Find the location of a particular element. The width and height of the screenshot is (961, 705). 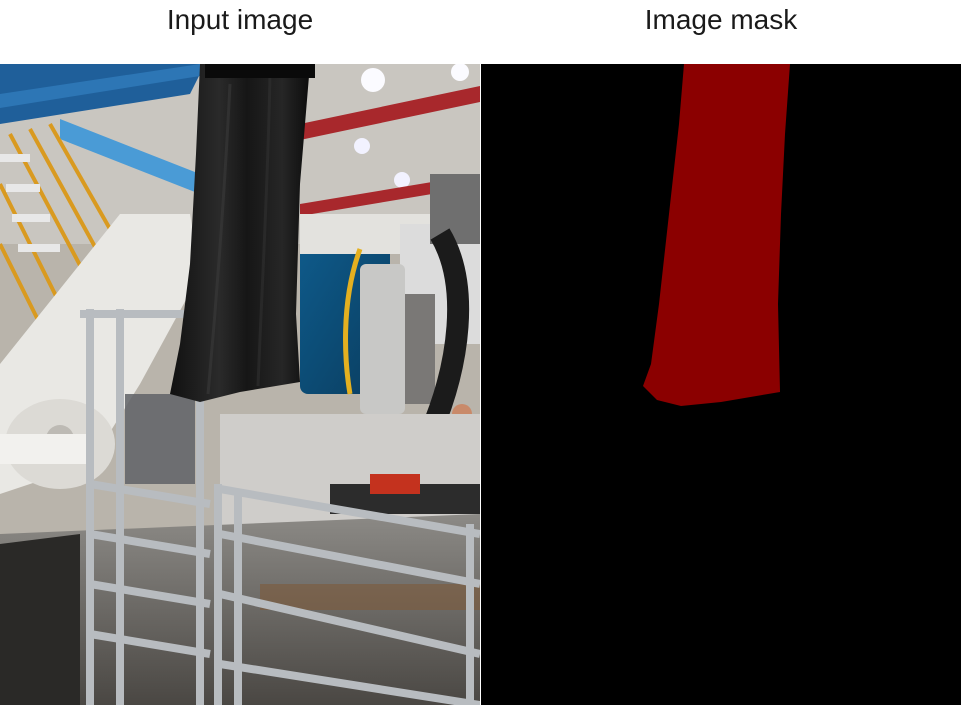

blue-pipe is located at coordinates (130, 156).